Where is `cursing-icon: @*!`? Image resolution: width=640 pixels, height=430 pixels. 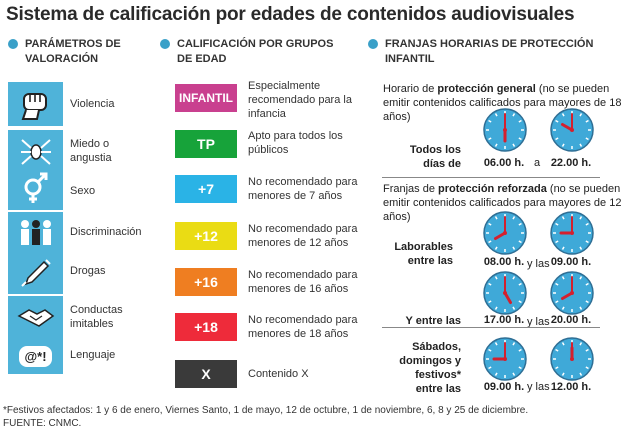
cursing-icon: @*! is located at coordinates (35, 356).